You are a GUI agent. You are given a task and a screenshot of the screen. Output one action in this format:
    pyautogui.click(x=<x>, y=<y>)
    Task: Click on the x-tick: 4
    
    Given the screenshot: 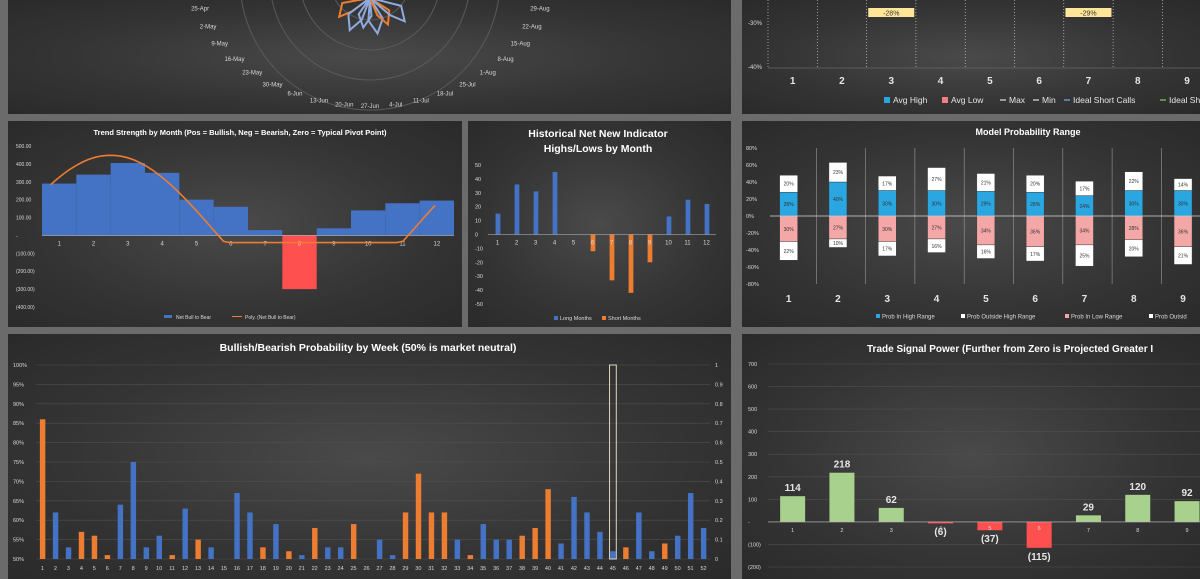 What is the action you would take?
    pyautogui.click(x=937, y=299)
    